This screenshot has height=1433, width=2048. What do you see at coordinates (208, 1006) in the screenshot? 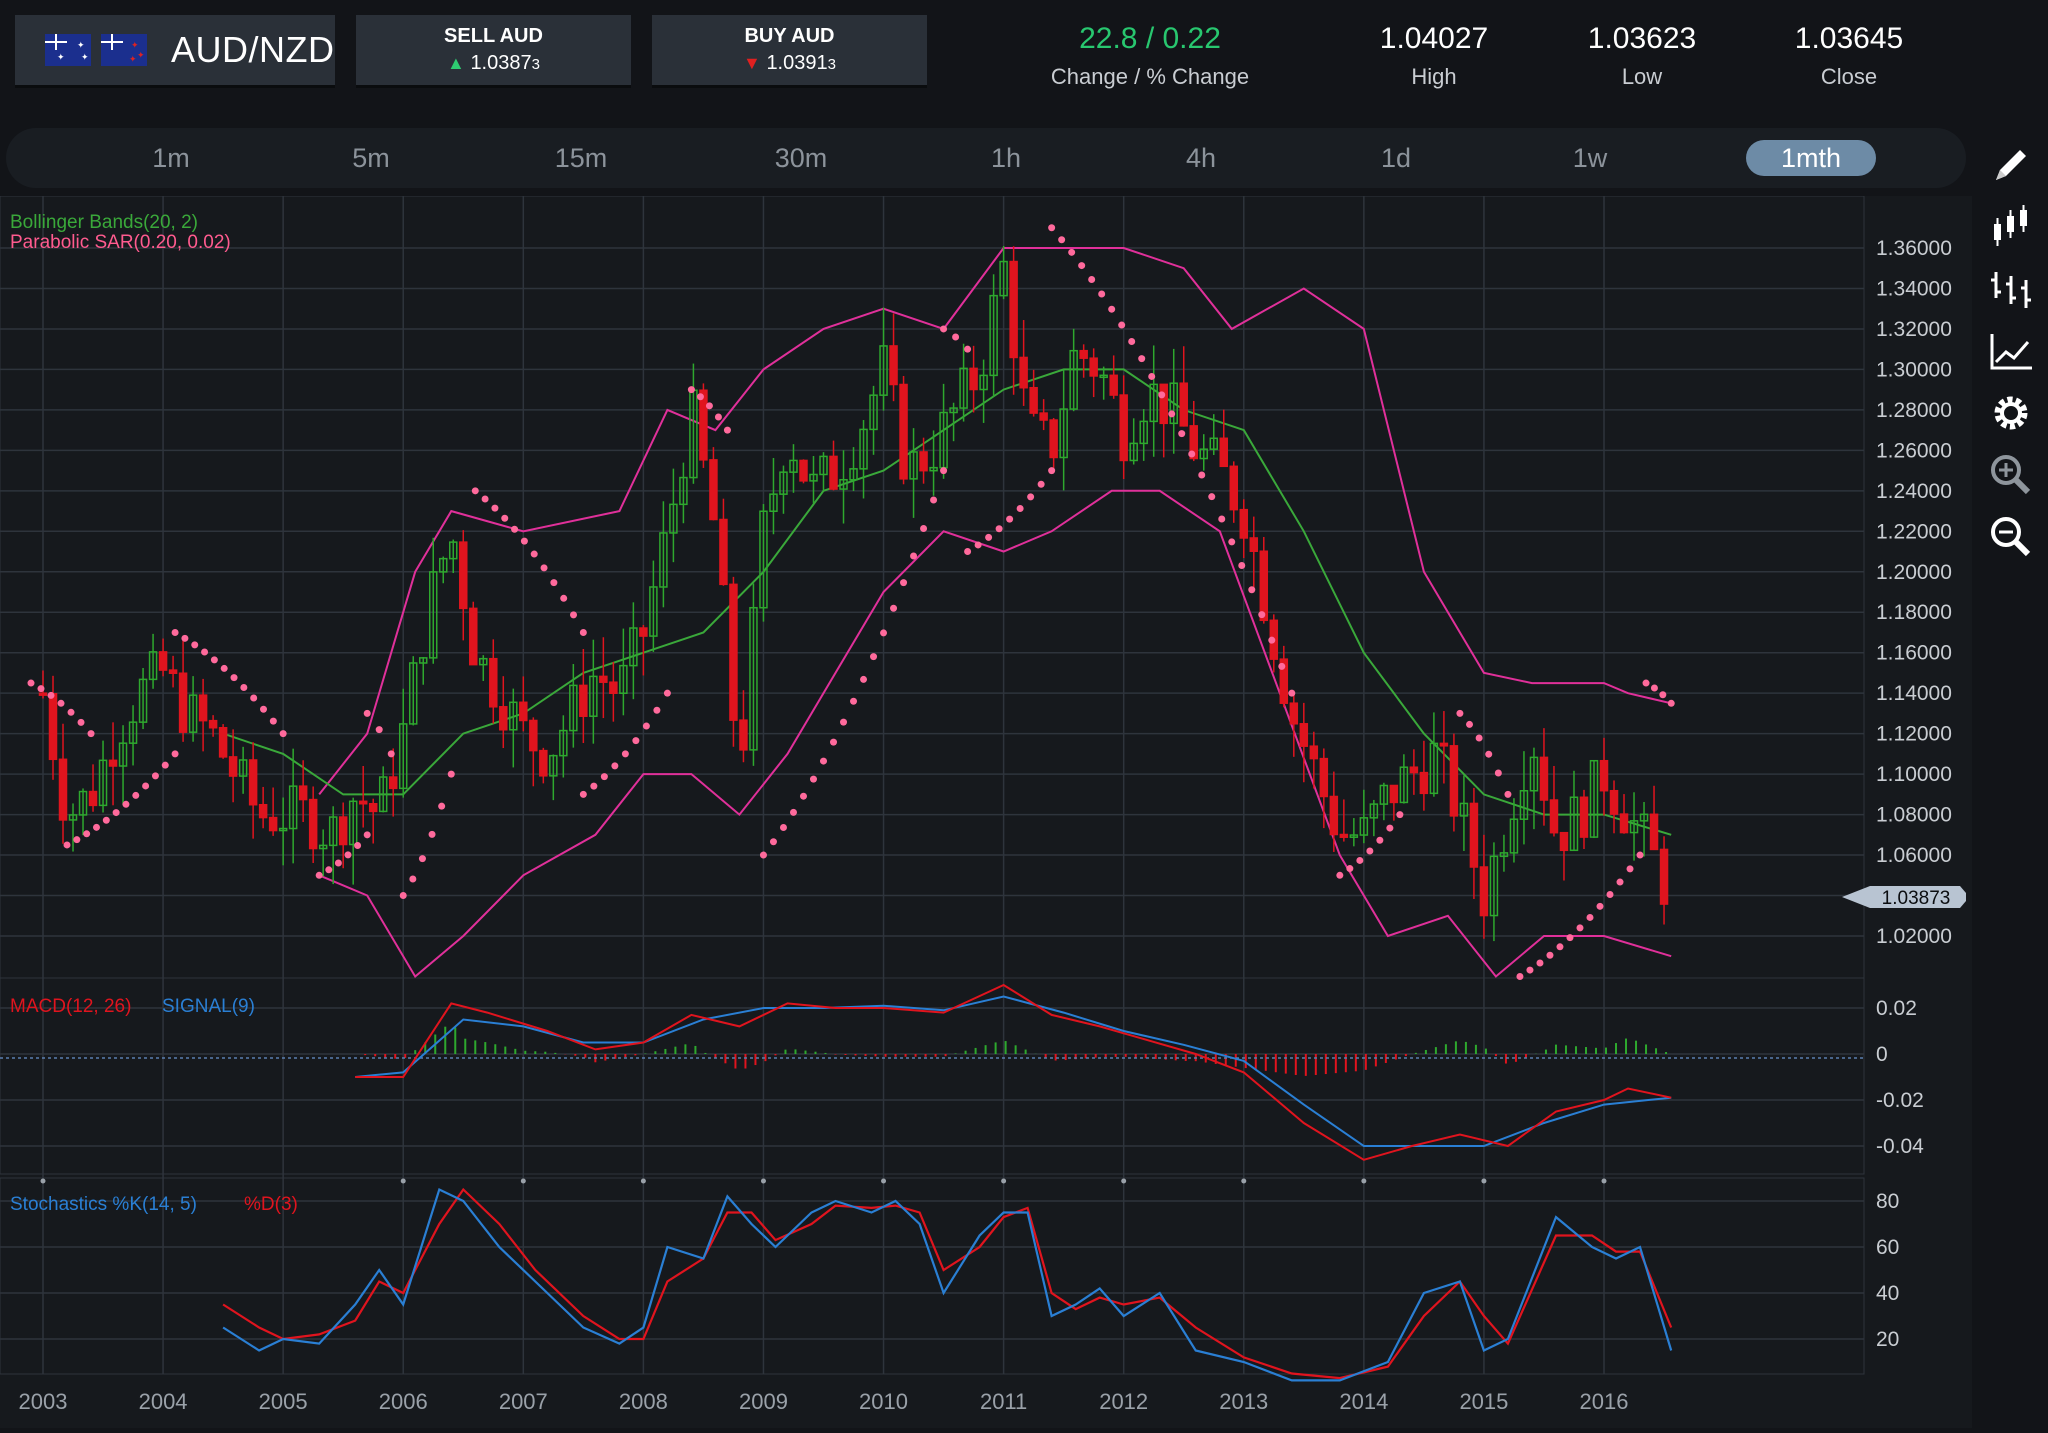
I see `signal-label: SIGNAL(9)` at bounding box center [208, 1006].